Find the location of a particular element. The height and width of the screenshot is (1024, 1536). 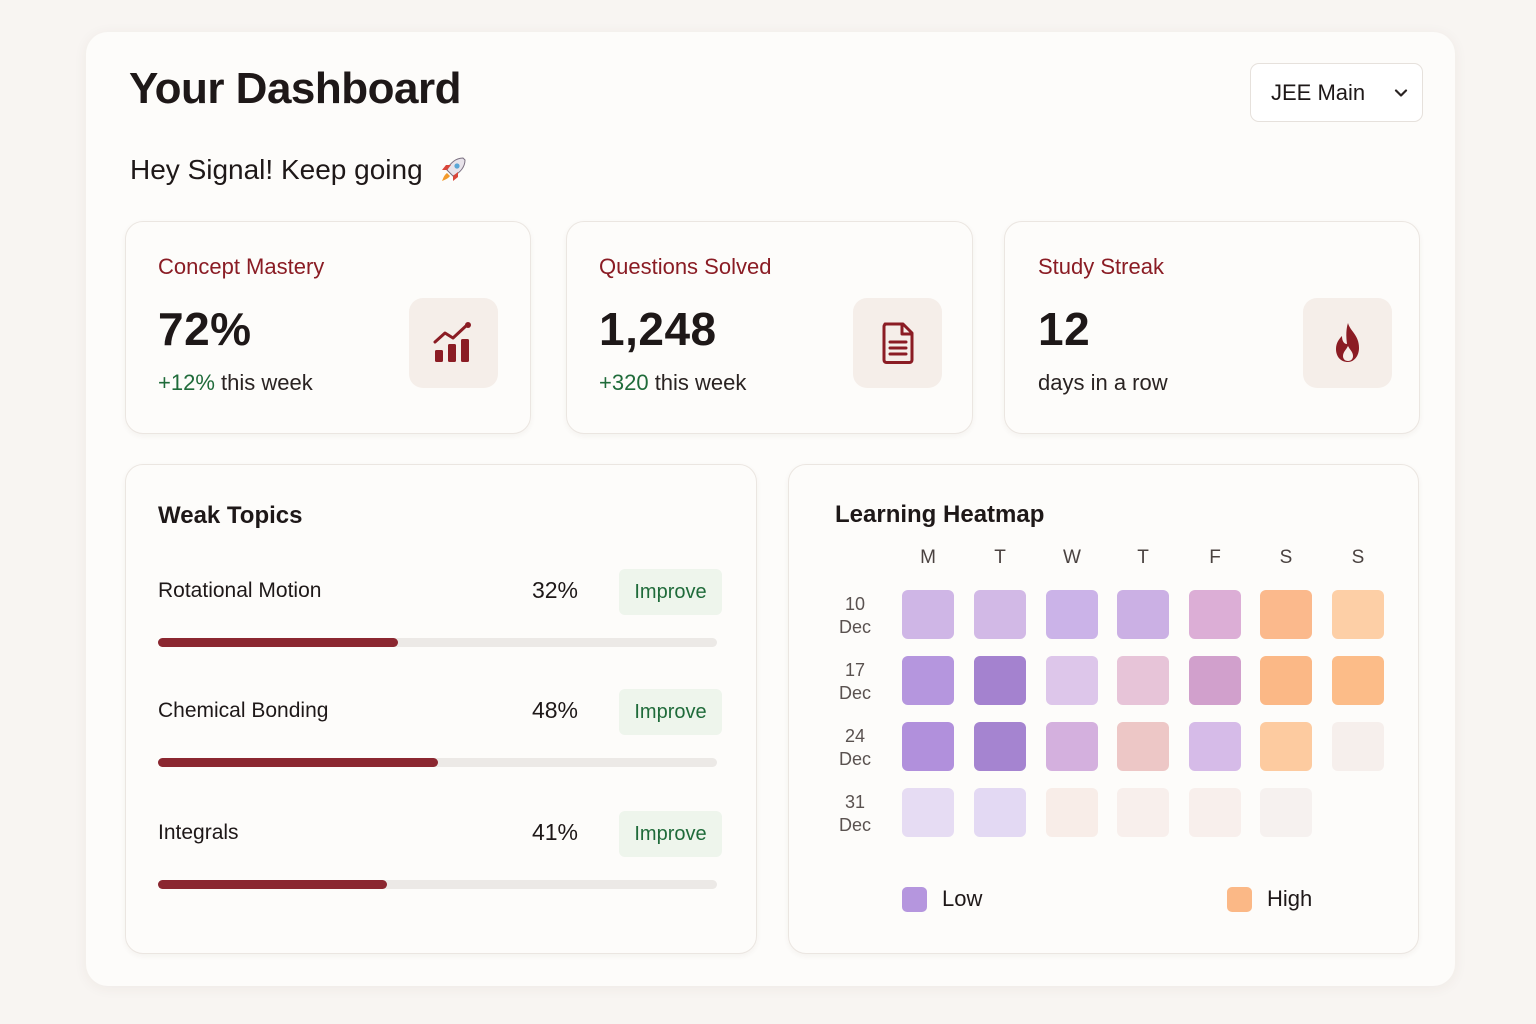

stat-sub: +12% this week is located at coordinates (235, 383).